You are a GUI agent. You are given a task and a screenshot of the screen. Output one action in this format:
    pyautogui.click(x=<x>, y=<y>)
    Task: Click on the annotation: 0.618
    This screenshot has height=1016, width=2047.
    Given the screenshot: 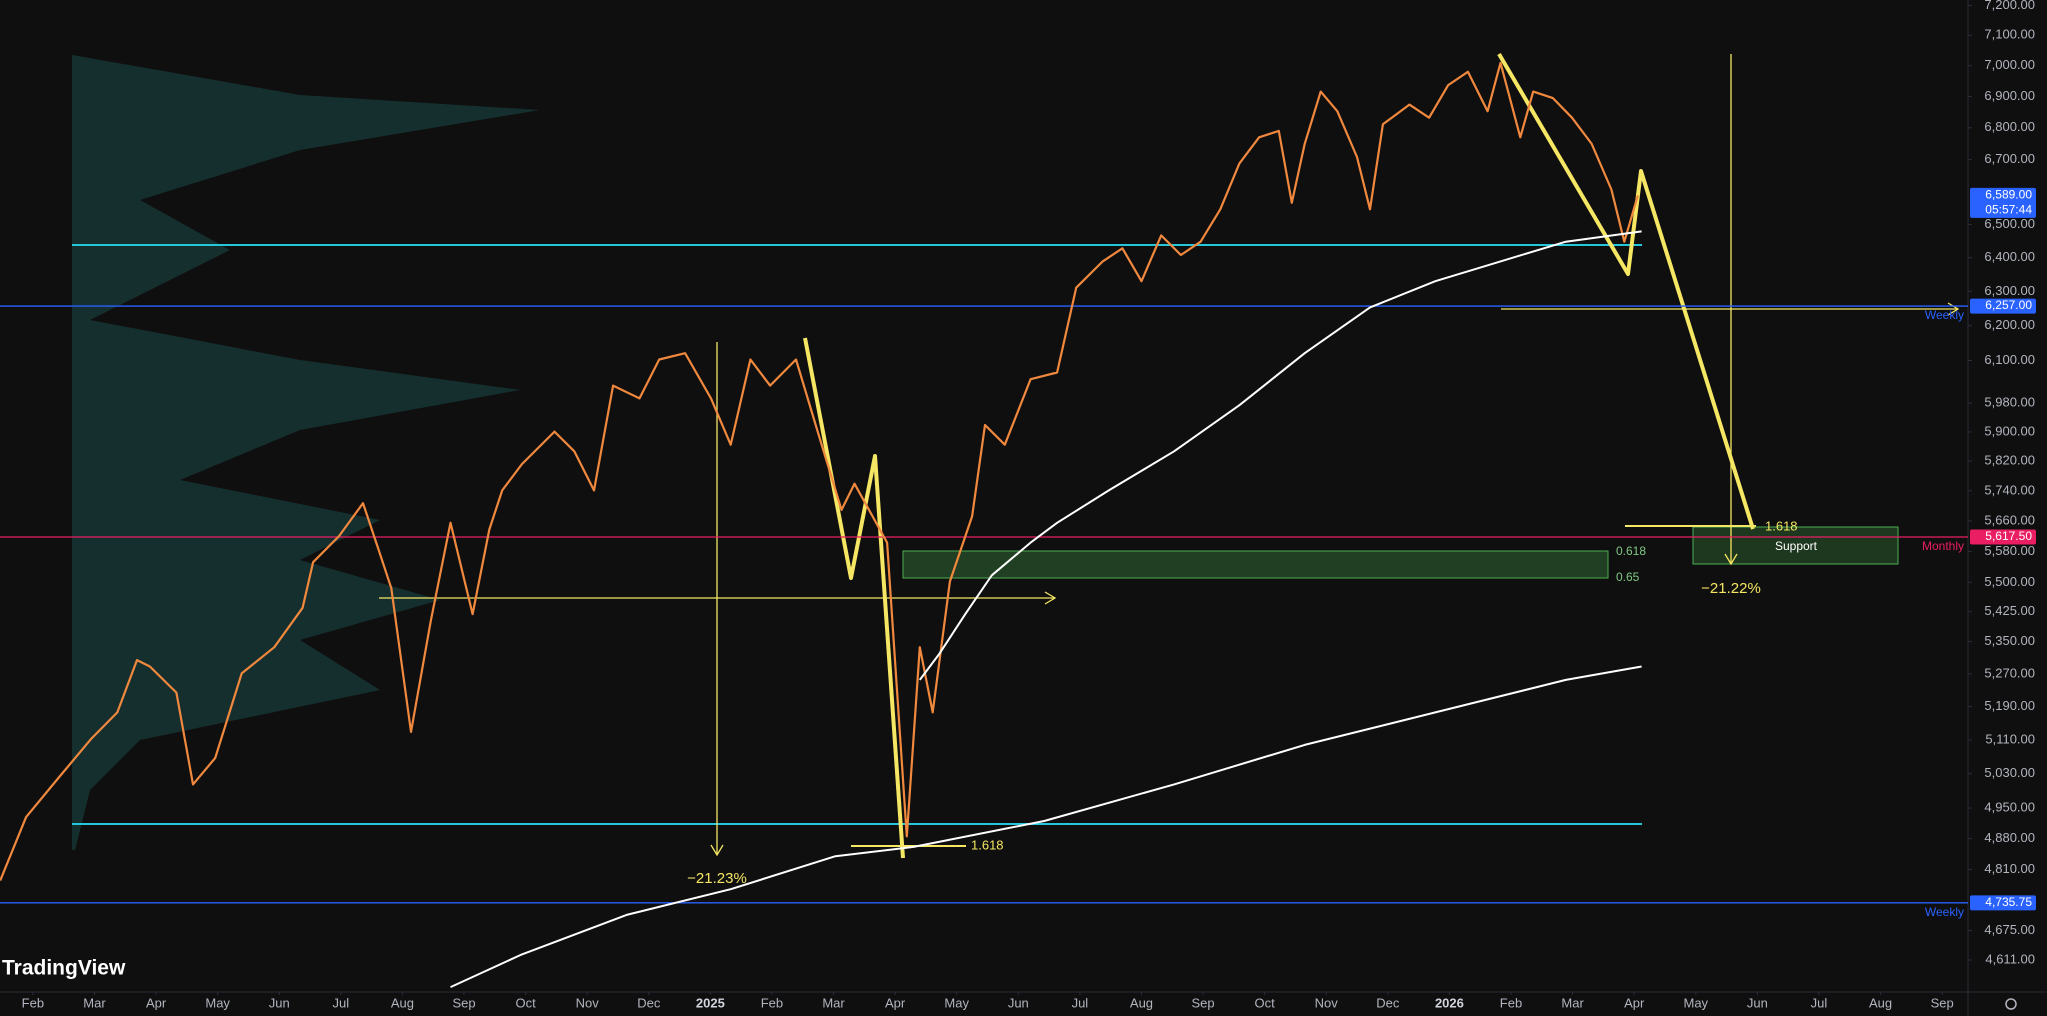 What is the action you would take?
    pyautogui.click(x=1631, y=551)
    